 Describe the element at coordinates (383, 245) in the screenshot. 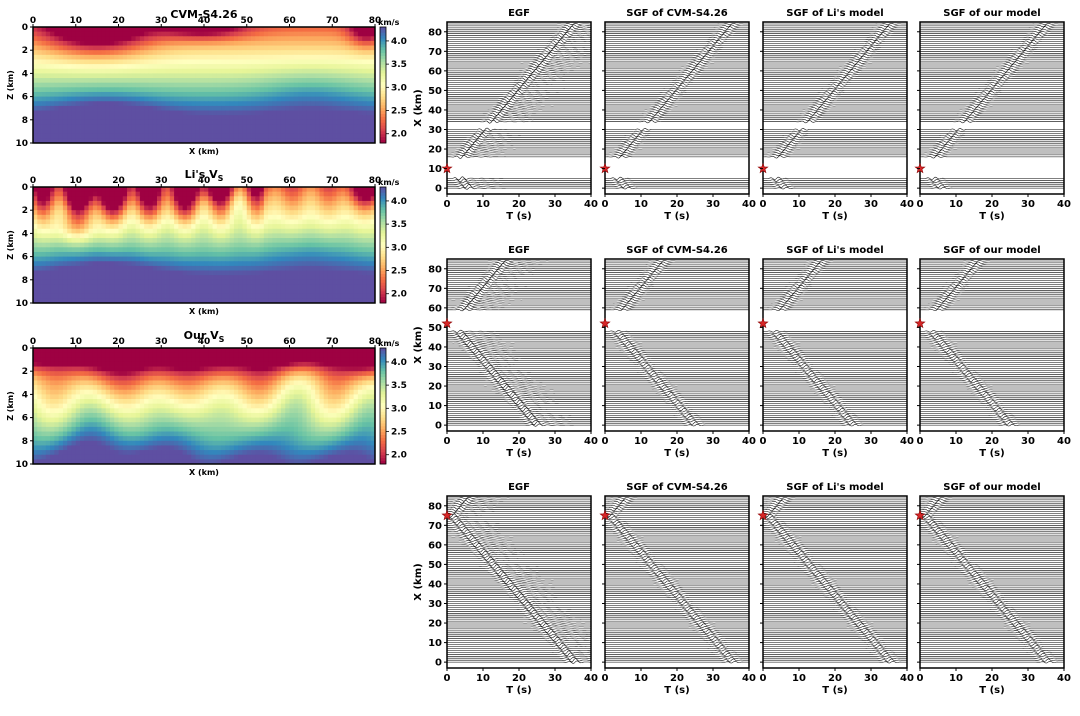

I see `colorbar-frame` at that location.